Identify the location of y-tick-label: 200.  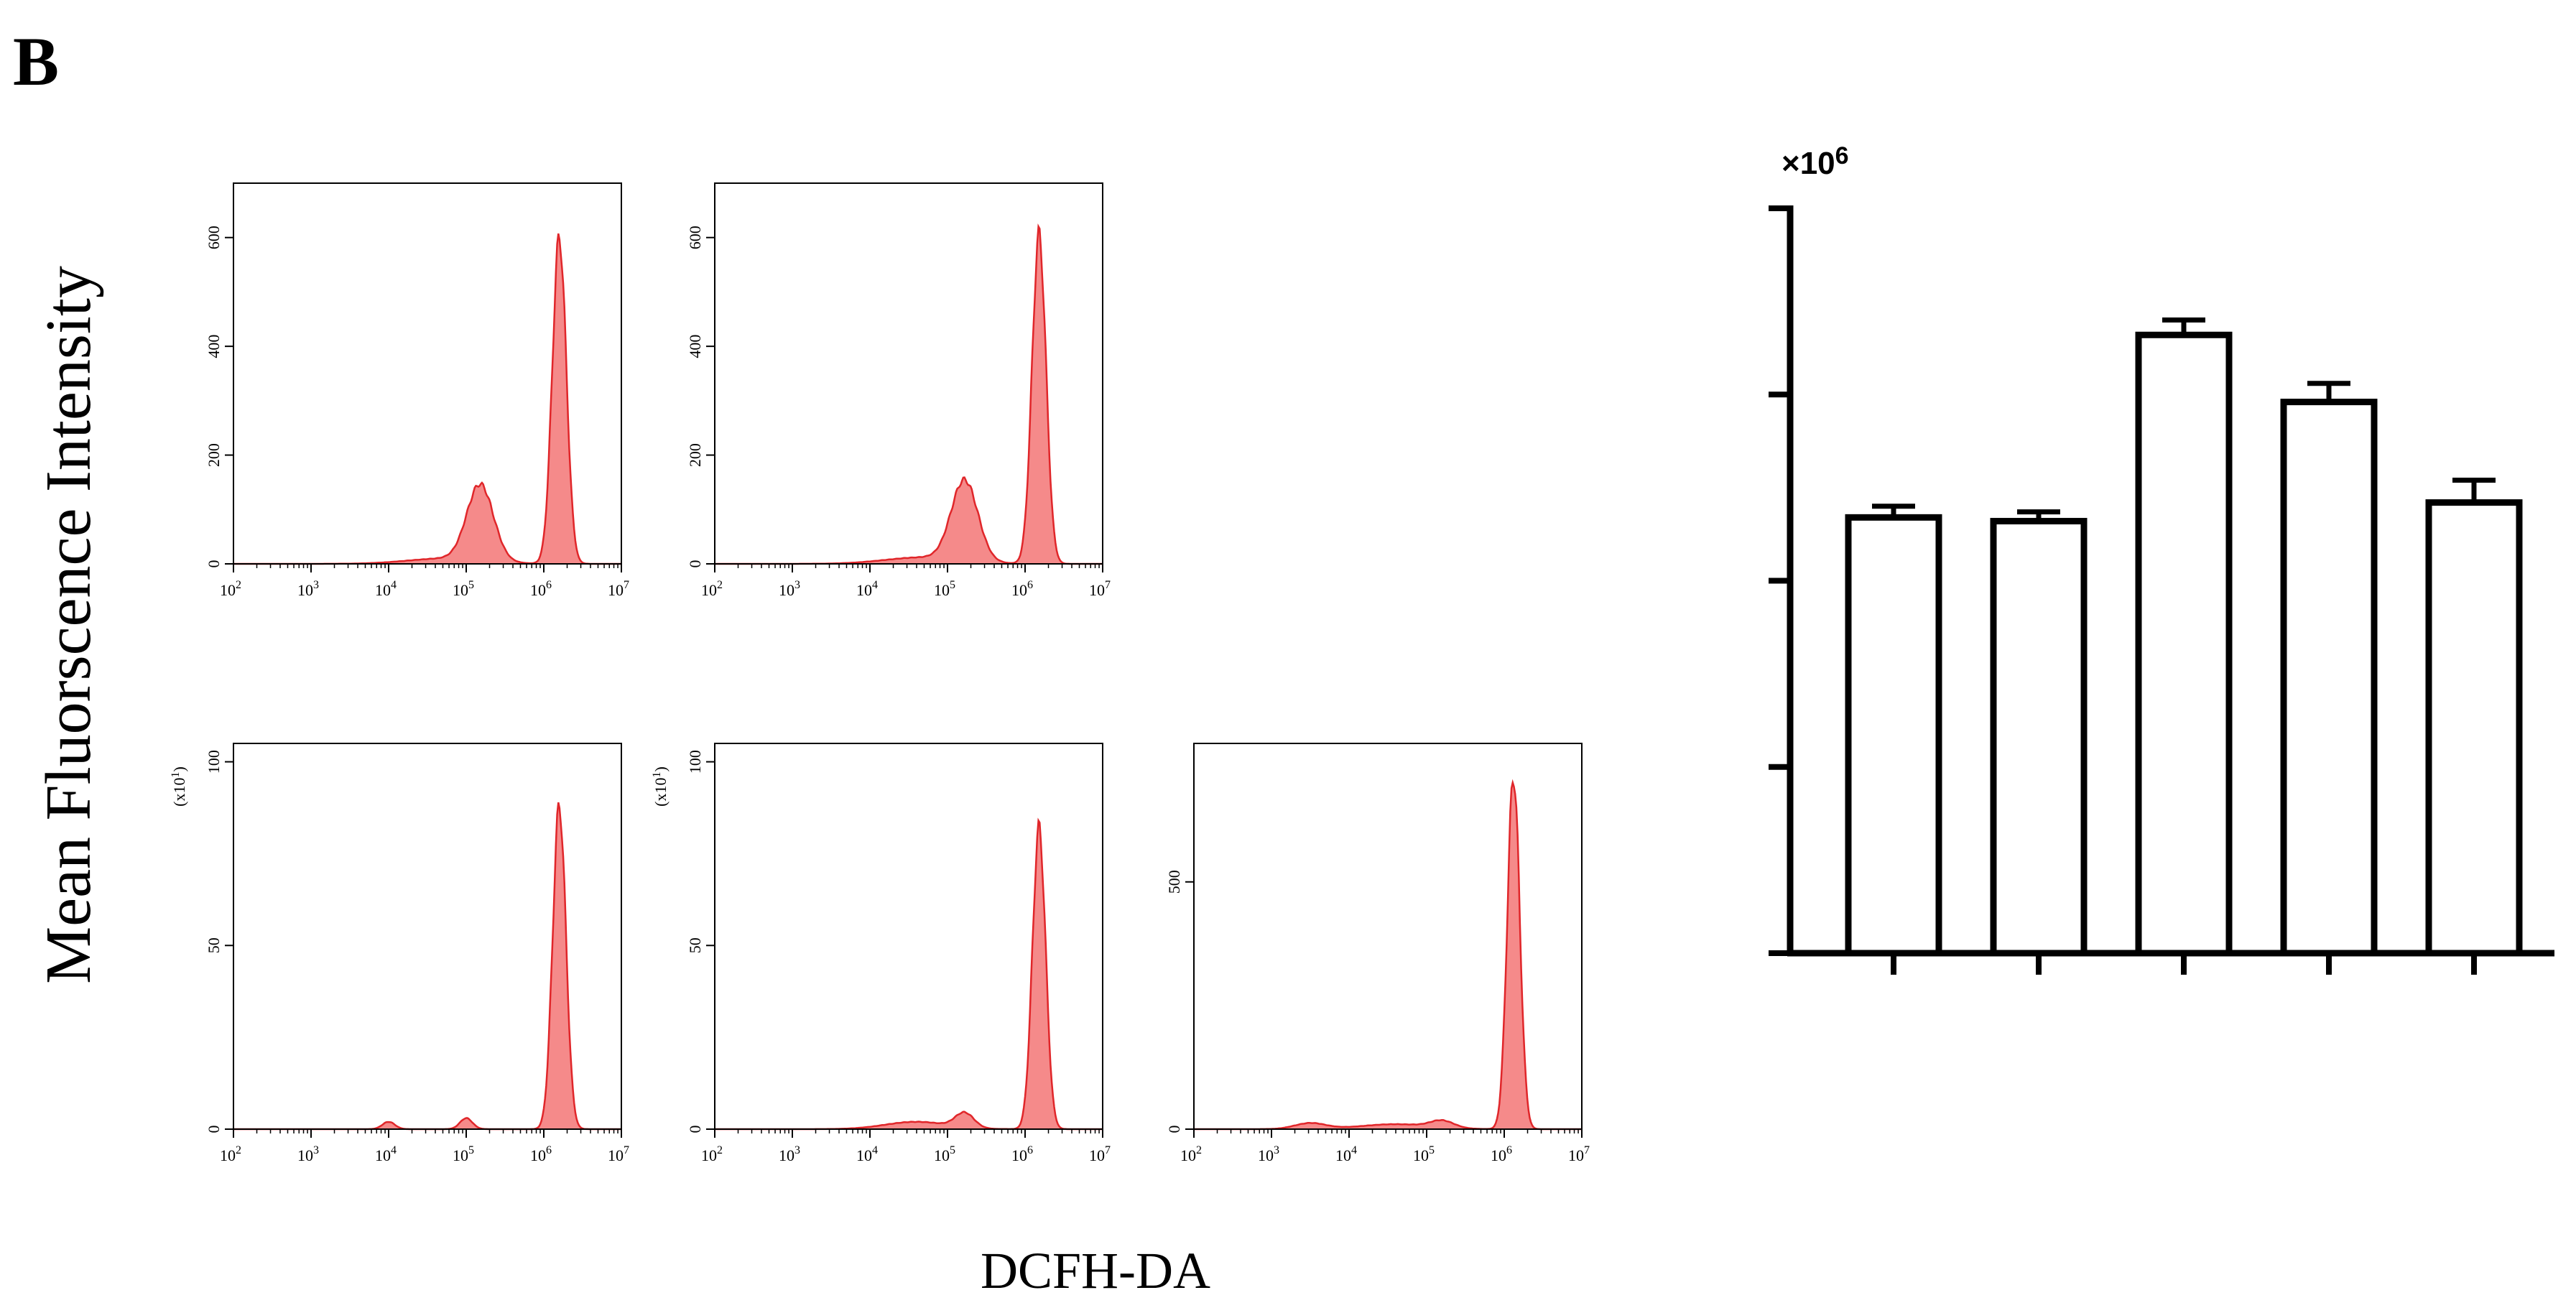
(695, 455).